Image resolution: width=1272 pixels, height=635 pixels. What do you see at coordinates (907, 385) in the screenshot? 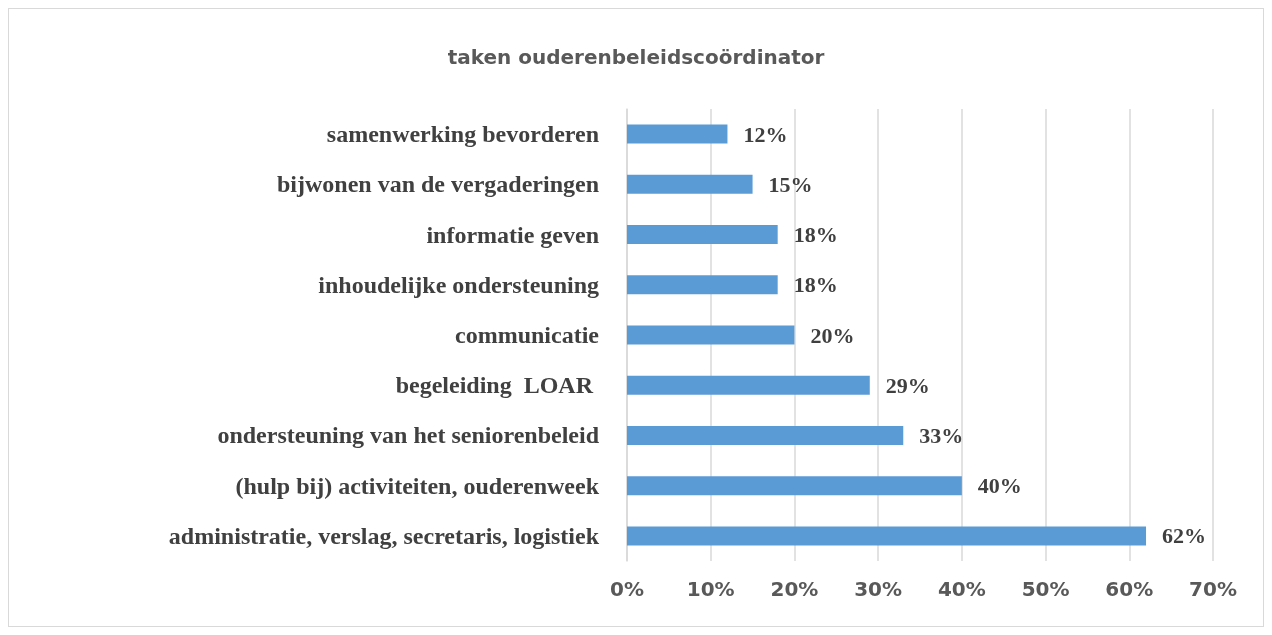
I see `data-label: 29%` at bounding box center [907, 385].